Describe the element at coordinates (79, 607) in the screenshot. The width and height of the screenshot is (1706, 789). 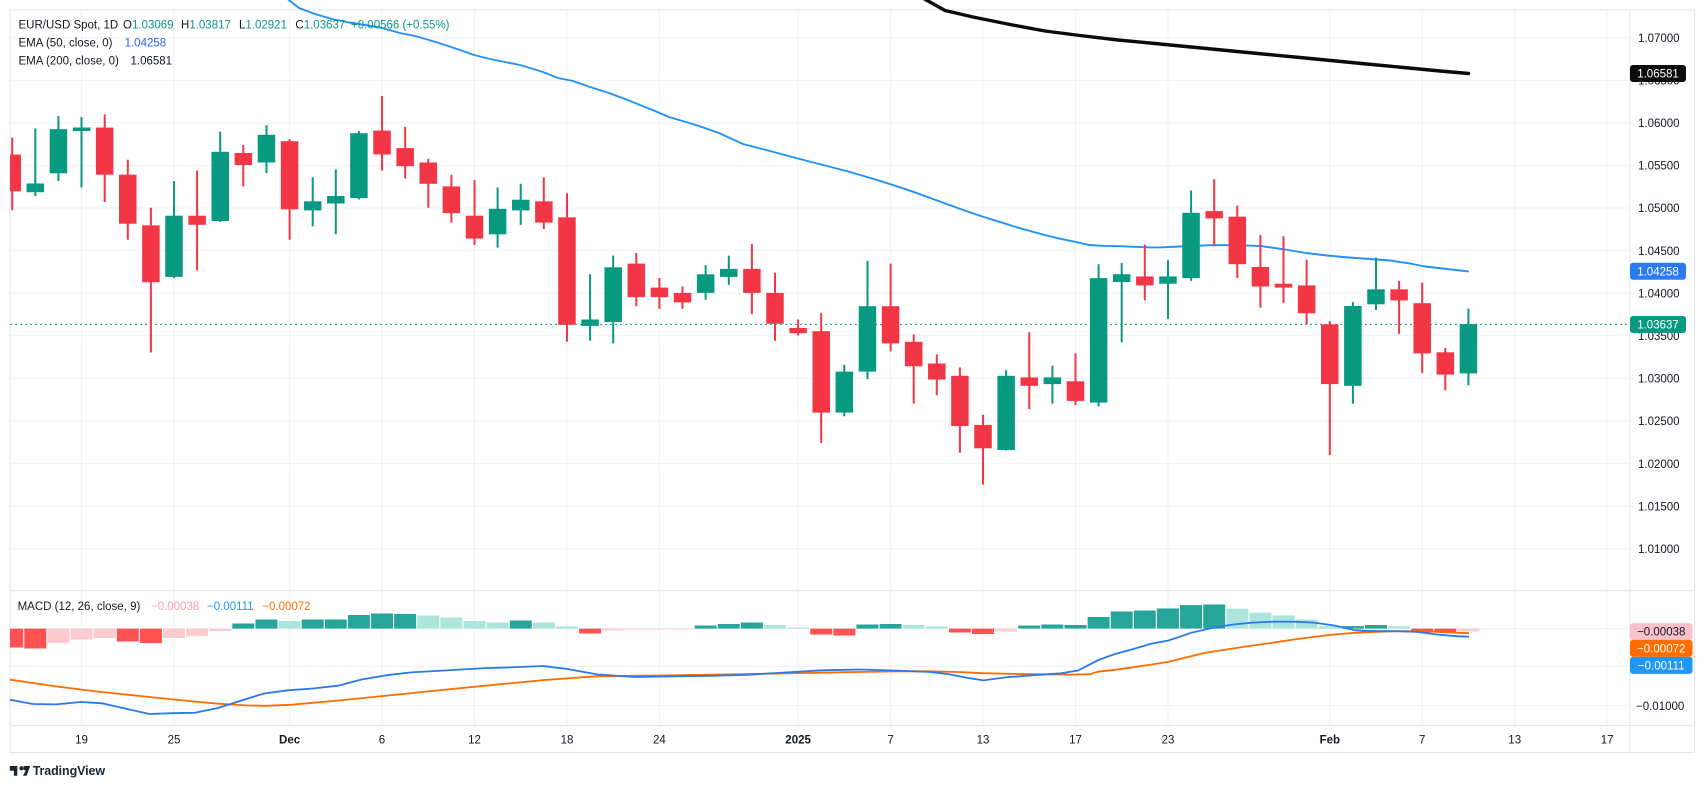
I see `svg-text: MACD (12, 26, close, 9)` at that location.